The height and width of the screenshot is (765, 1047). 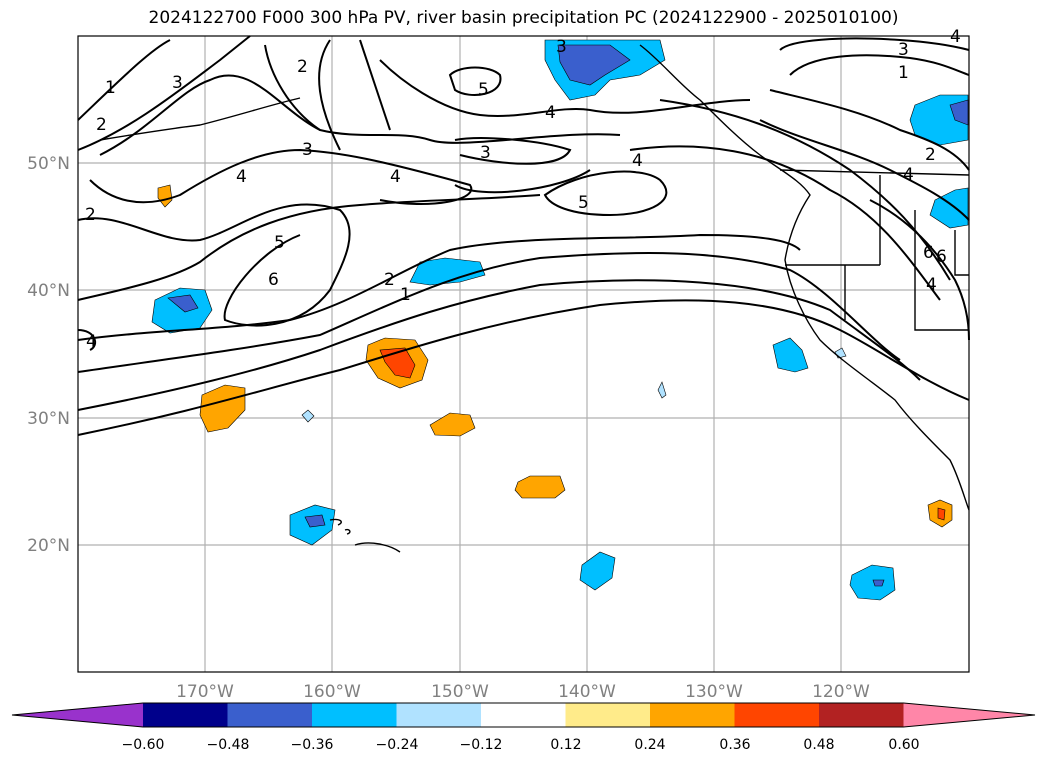 I want to click on colorbar-outline, so click(x=523, y=715).